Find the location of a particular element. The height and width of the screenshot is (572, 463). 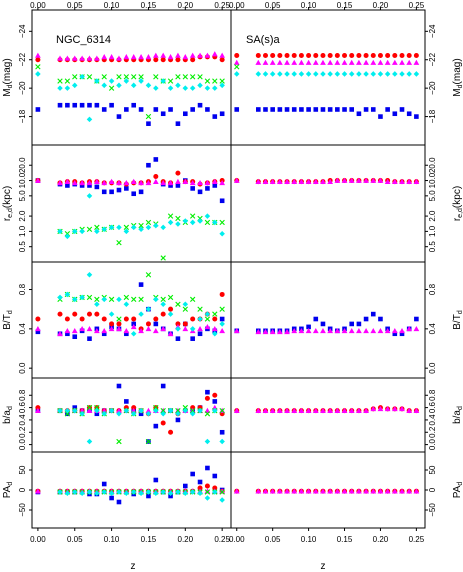

y-tick-label-left: 0.6 is located at coordinates (22, 407).